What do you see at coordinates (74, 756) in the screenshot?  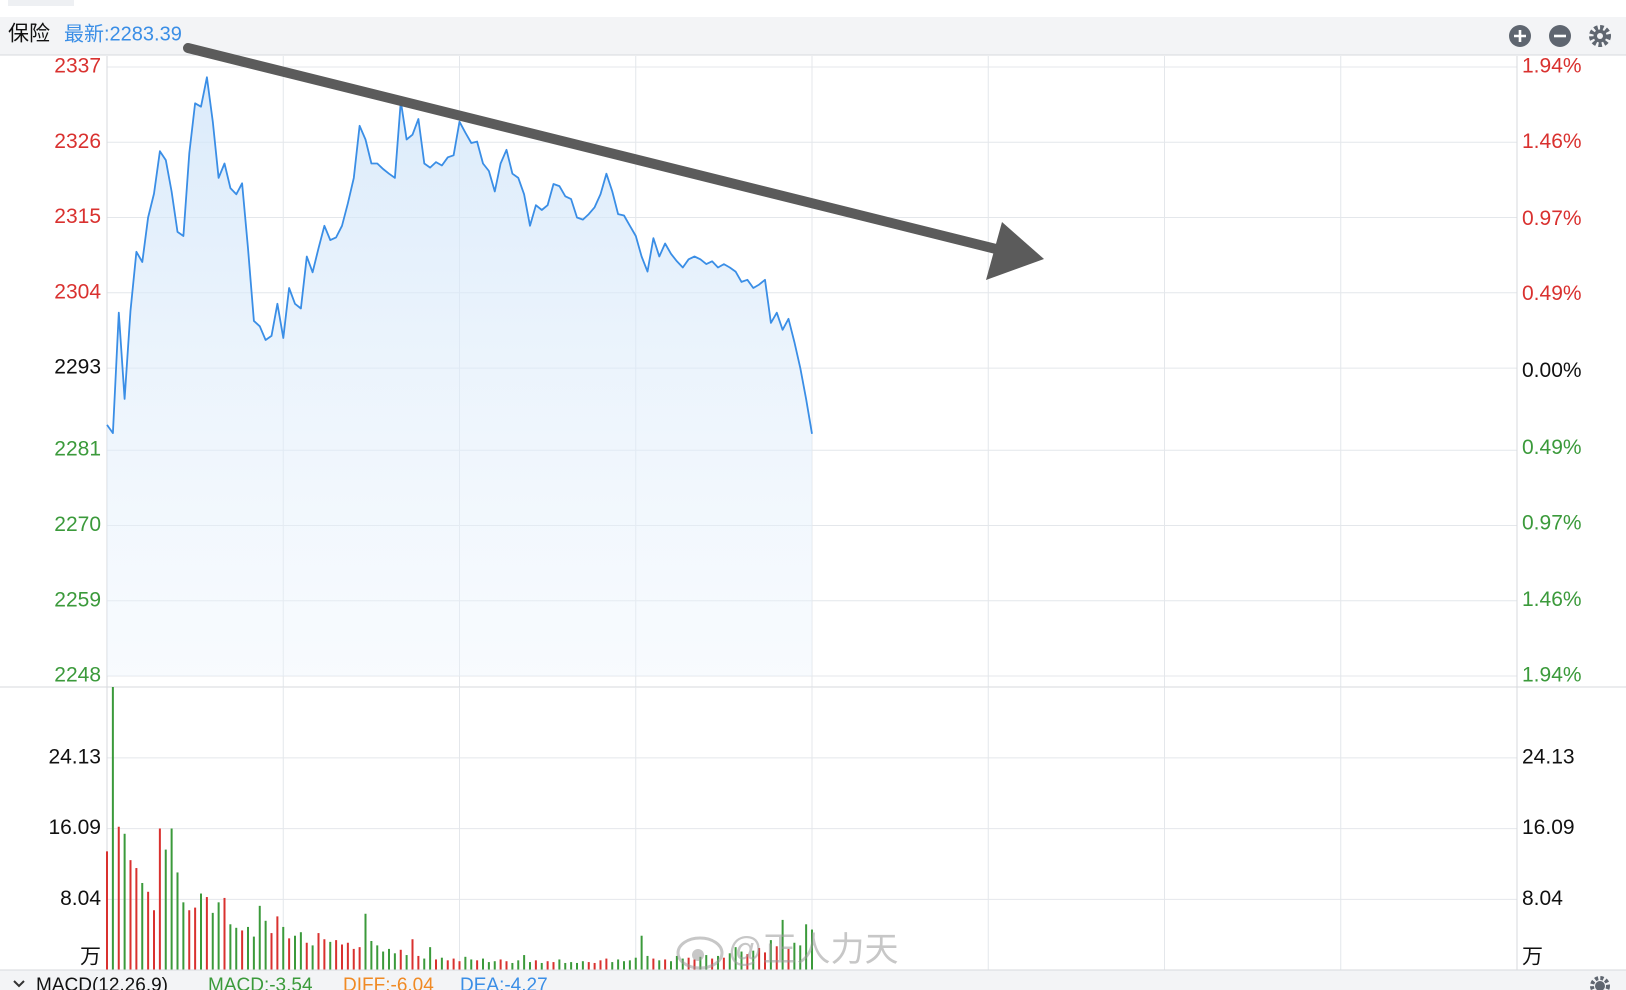 I see `y-tick-label: 24.13` at bounding box center [74, 756].